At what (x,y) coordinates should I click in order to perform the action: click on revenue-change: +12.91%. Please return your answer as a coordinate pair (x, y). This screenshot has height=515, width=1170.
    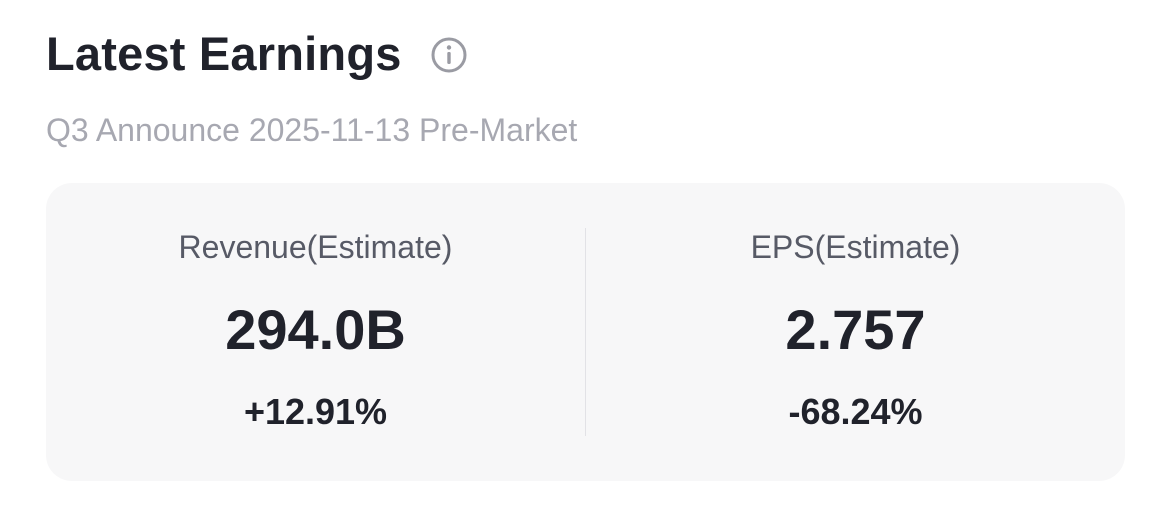
    Looking at the image, I should click on (315, 411).